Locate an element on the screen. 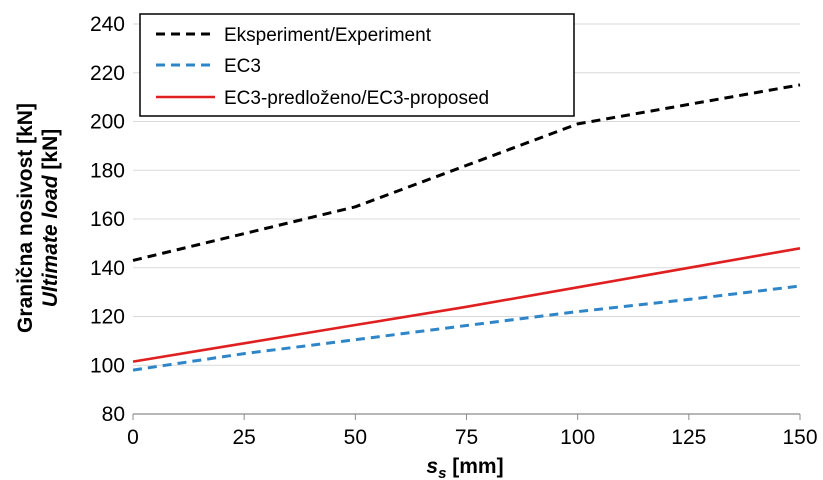  legend-label-ec3: EC3 is located at coordinates (242, 66).